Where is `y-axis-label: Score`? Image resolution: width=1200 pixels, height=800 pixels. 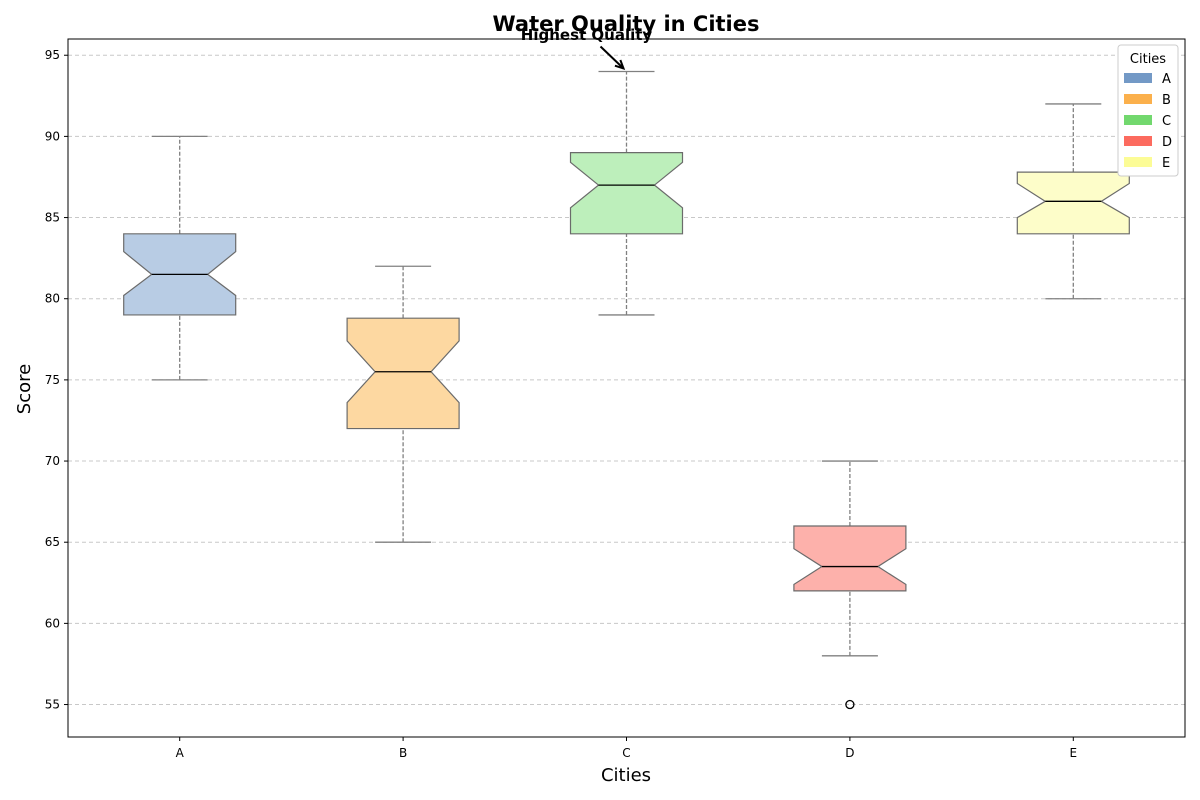
y-axis-label: Score is located at coordinates (24, 389).